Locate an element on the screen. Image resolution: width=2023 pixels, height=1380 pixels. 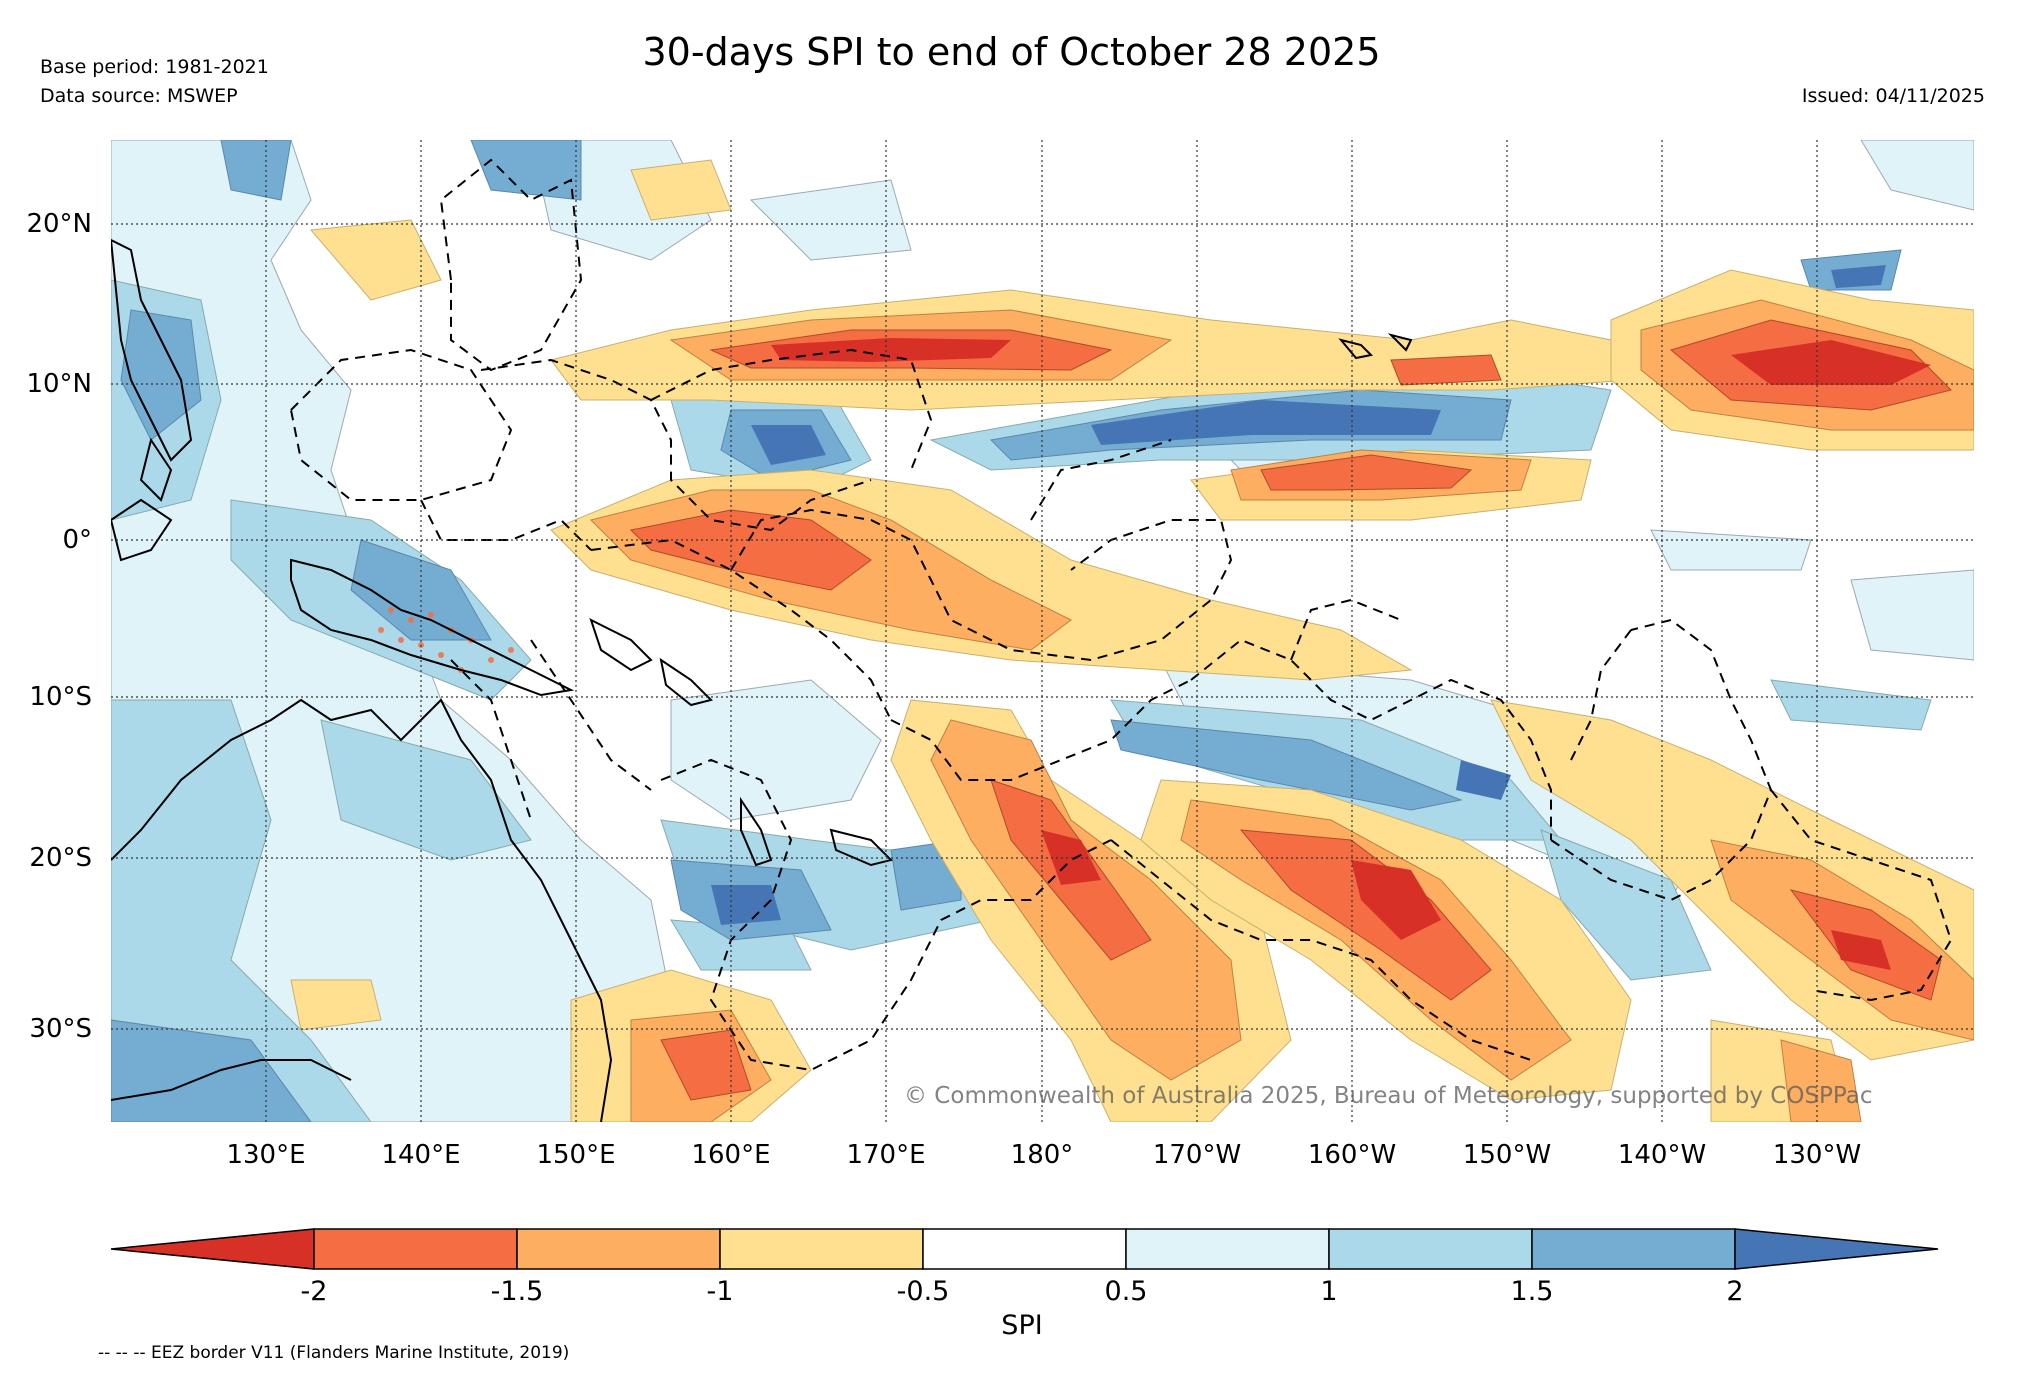
colorbar-segment-mod-dry is located at coordinates (821, 1249).